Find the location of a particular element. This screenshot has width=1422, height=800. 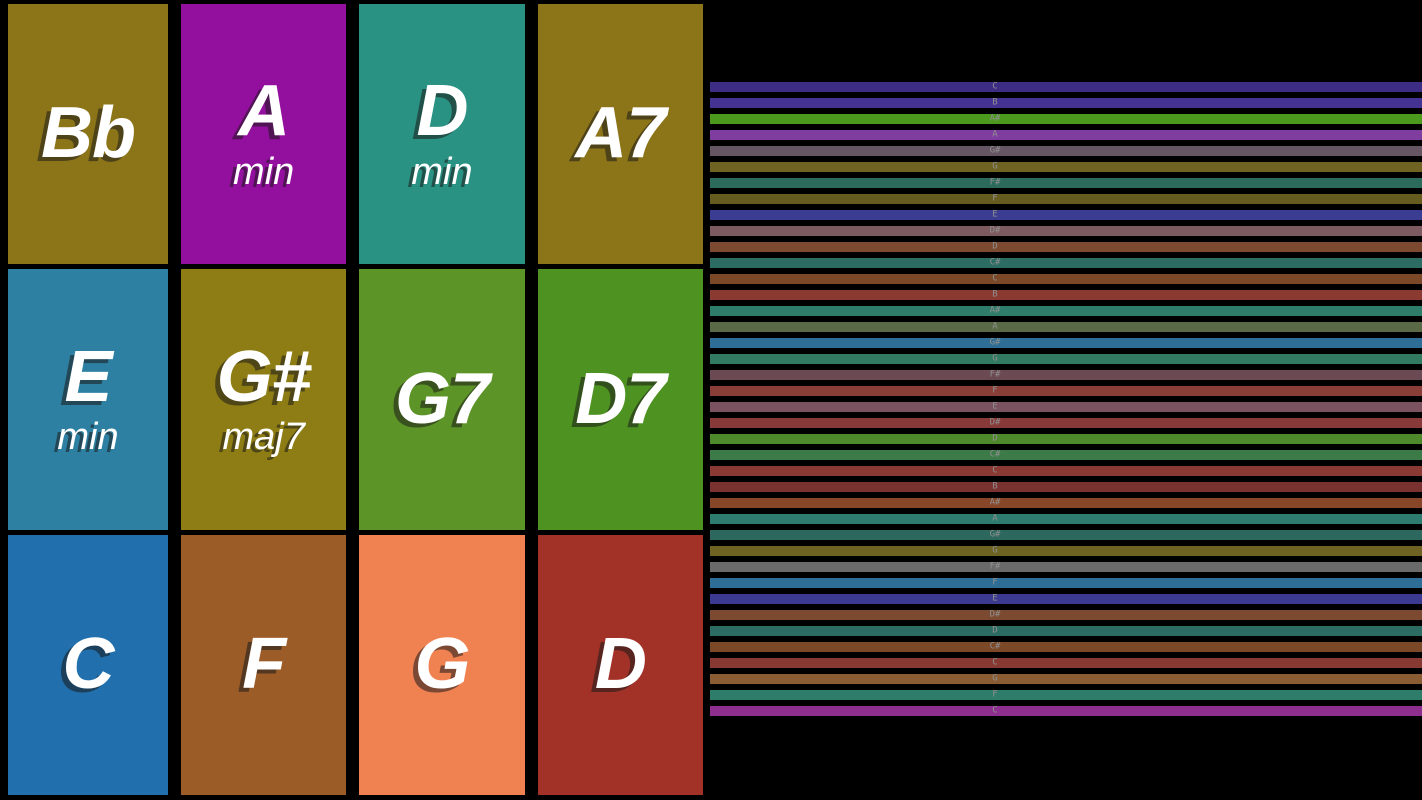

string-d-11: D is located at coordinates (1066, 247).